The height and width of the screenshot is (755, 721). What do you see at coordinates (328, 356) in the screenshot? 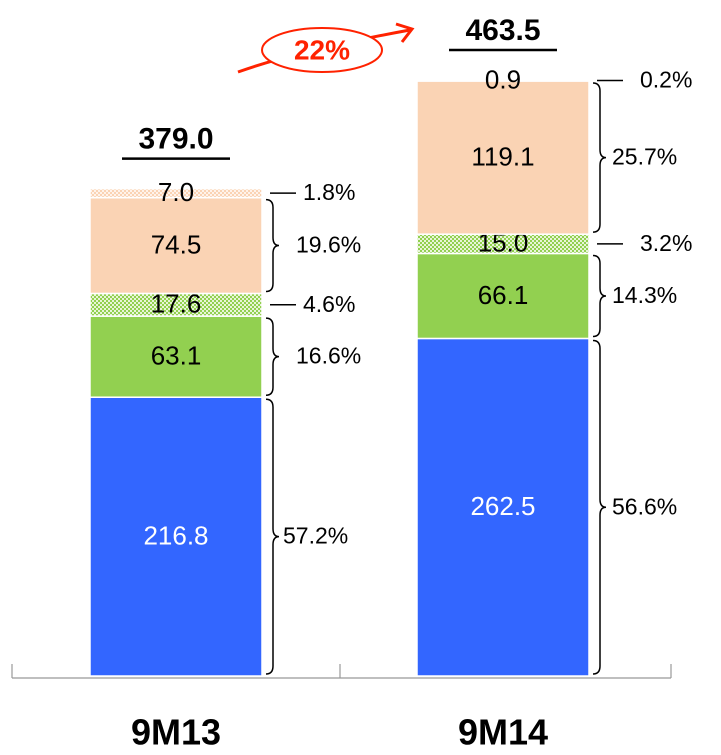
I see `percent-label: 16.6%` at bounding box center [328, 356].